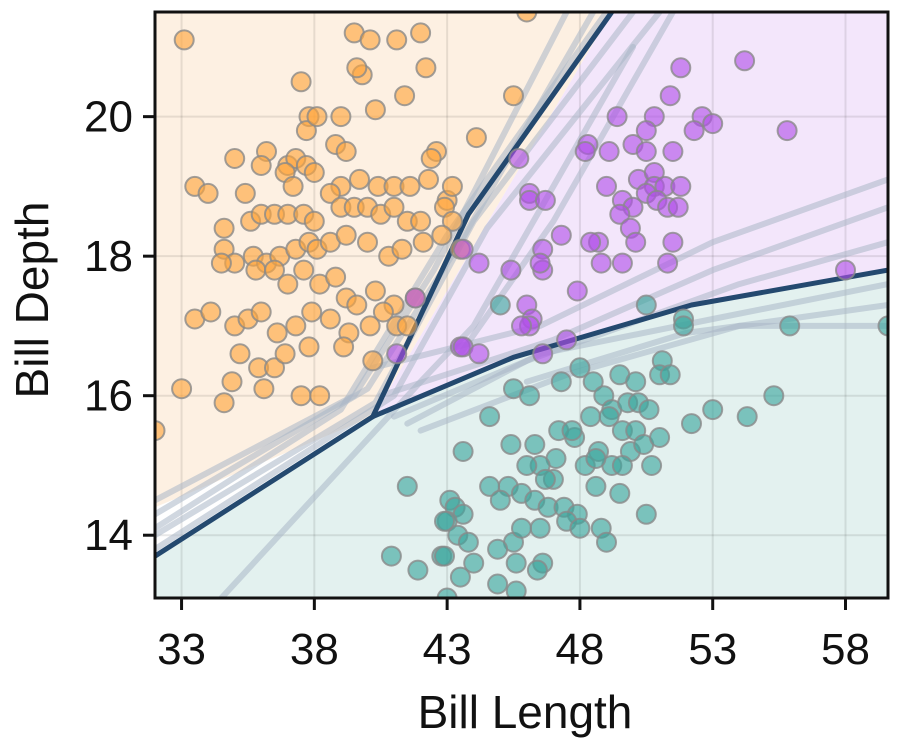 This screenshot has width=900, height=750. What do you see at coordinates (579, 649) in the screenshot?
I see `x-tick-label: 48` at bounding box center [579, 649].